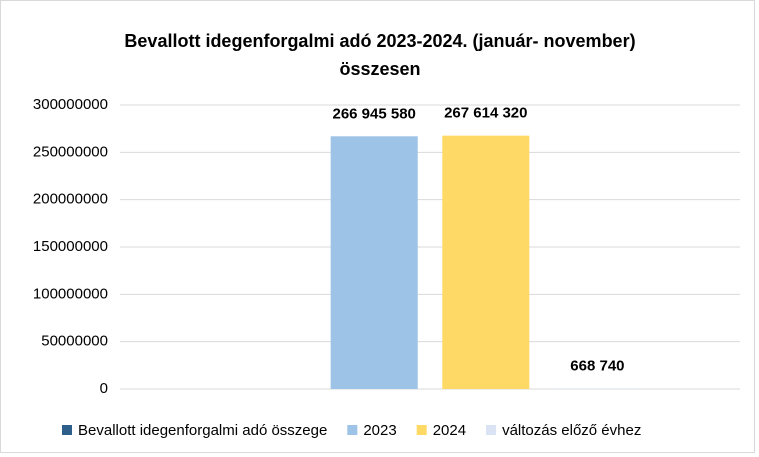 The image size is (759, 457). What do you see at coordinates (597, 365) in the screenshot?
I see `data-label: 668 740` at bounding box center [597, 365].